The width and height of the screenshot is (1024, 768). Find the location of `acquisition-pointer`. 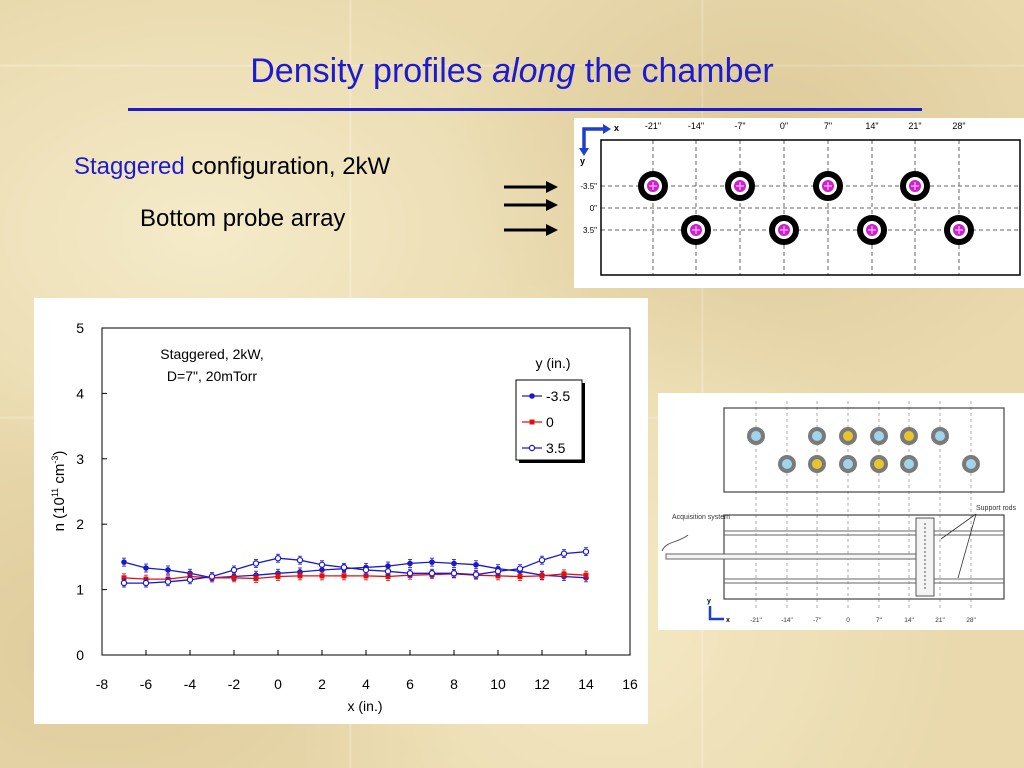

acquisition-pointer is located at coordinates (675, 543).